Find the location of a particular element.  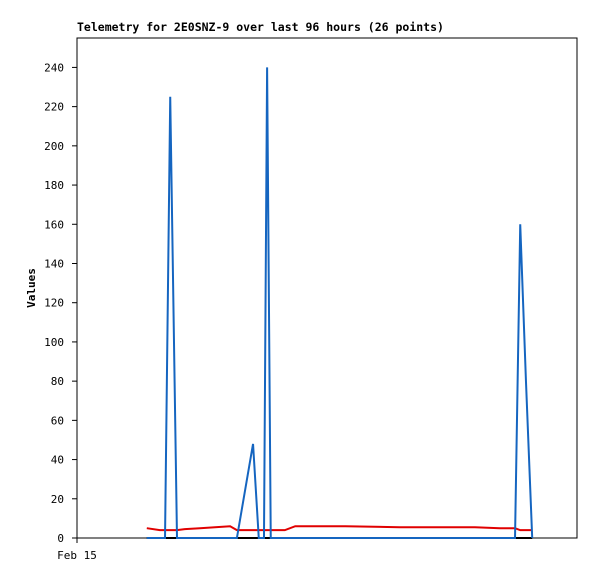

y-tick-label: 20 is located at coordinates (57, 499).